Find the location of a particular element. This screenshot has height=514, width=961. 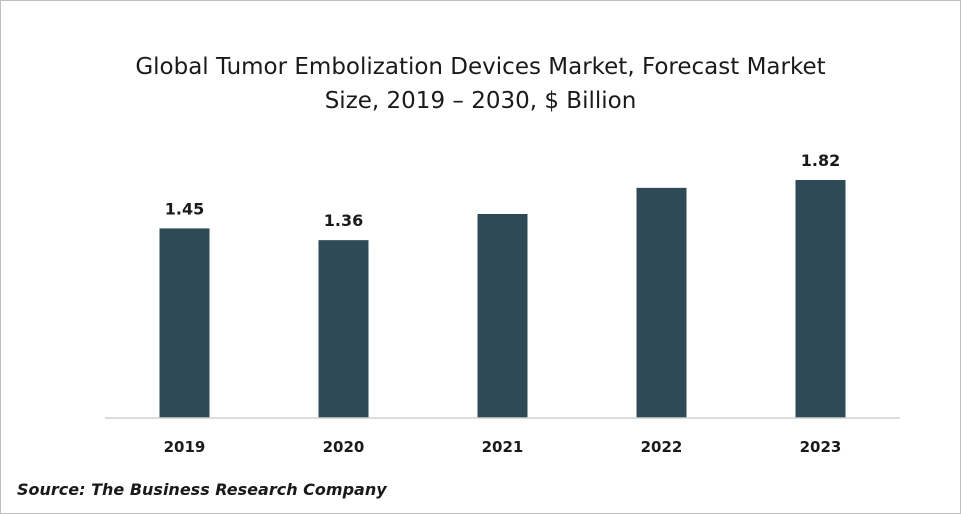

x-tick-label-2022: 2022 is located at coordinates (662, 447).